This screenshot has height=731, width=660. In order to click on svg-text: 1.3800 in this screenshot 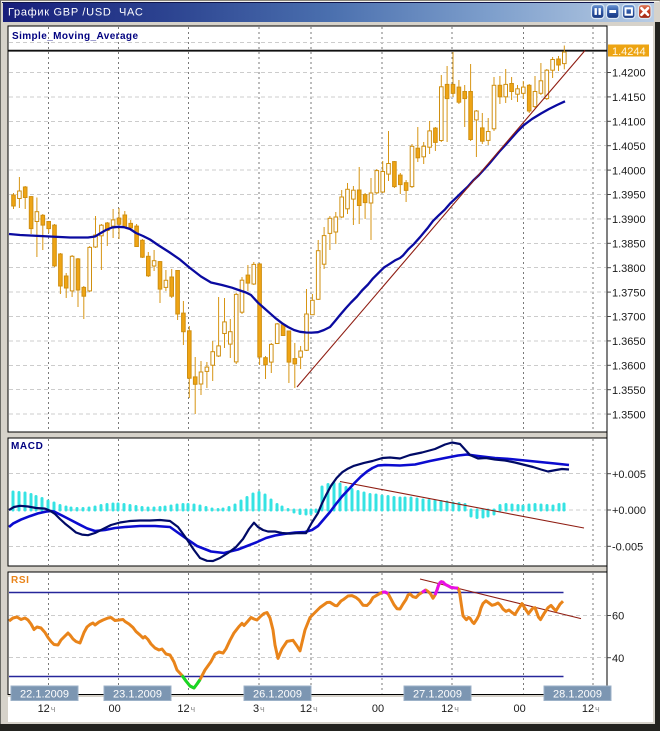, I will do `click(629, 269)`.